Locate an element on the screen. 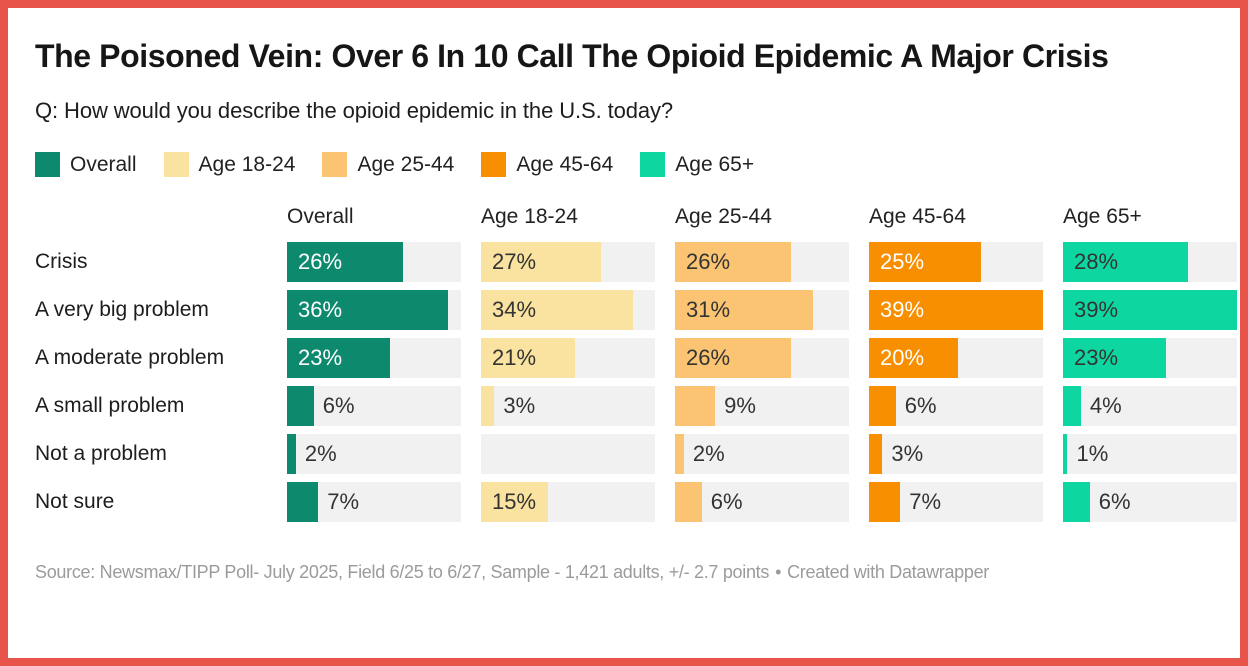 This screenshot has height=666, width=1248. legend-label: Age 18-24 is located at coordinates (247, 164).